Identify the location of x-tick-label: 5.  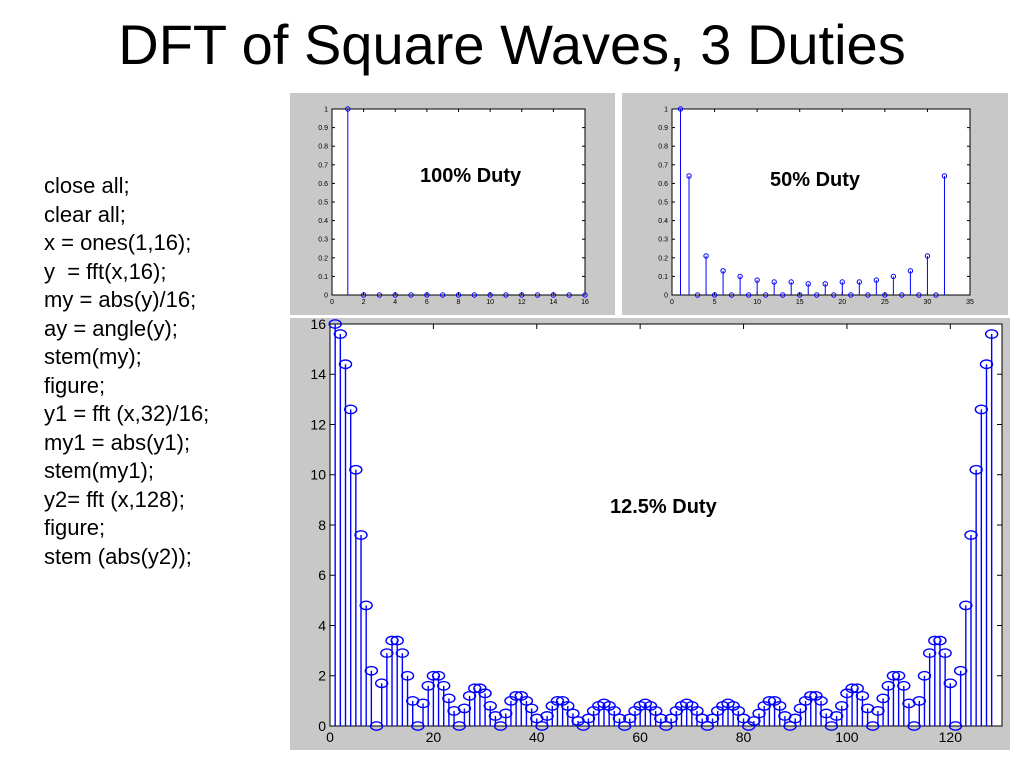
(715, 302).